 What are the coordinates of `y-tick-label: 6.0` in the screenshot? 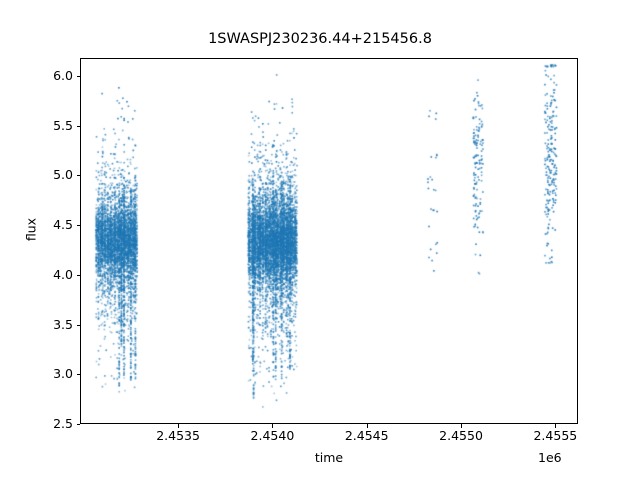 It's located at (63, 75).